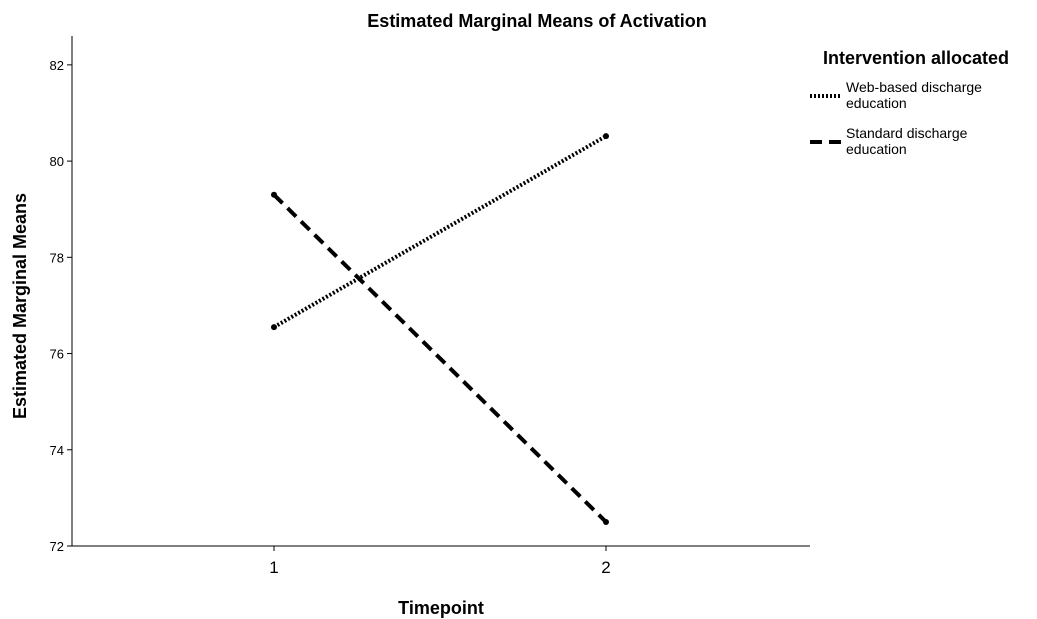 Image resolution: width=1037 pixels, height=619 pixels. What do you see at coordinates (273, 567) in the screenshot?
I see `x-tick-label: 1` at bounding box center [273, 567].